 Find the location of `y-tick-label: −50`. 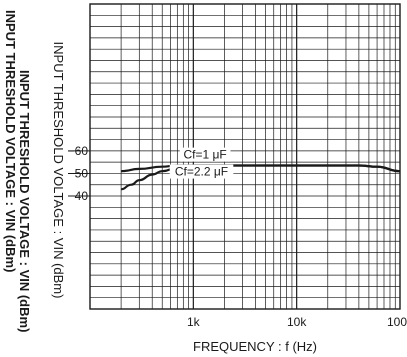

y-tick-label: −50 is located at coordinates (78, 173).